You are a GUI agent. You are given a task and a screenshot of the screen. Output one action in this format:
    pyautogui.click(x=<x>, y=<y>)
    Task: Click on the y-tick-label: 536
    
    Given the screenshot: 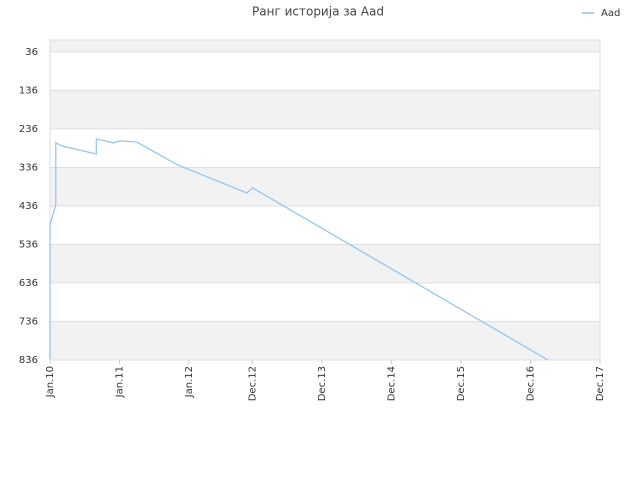 What is the action you would take?
    pyautogui.click(x=28, y=244)
    